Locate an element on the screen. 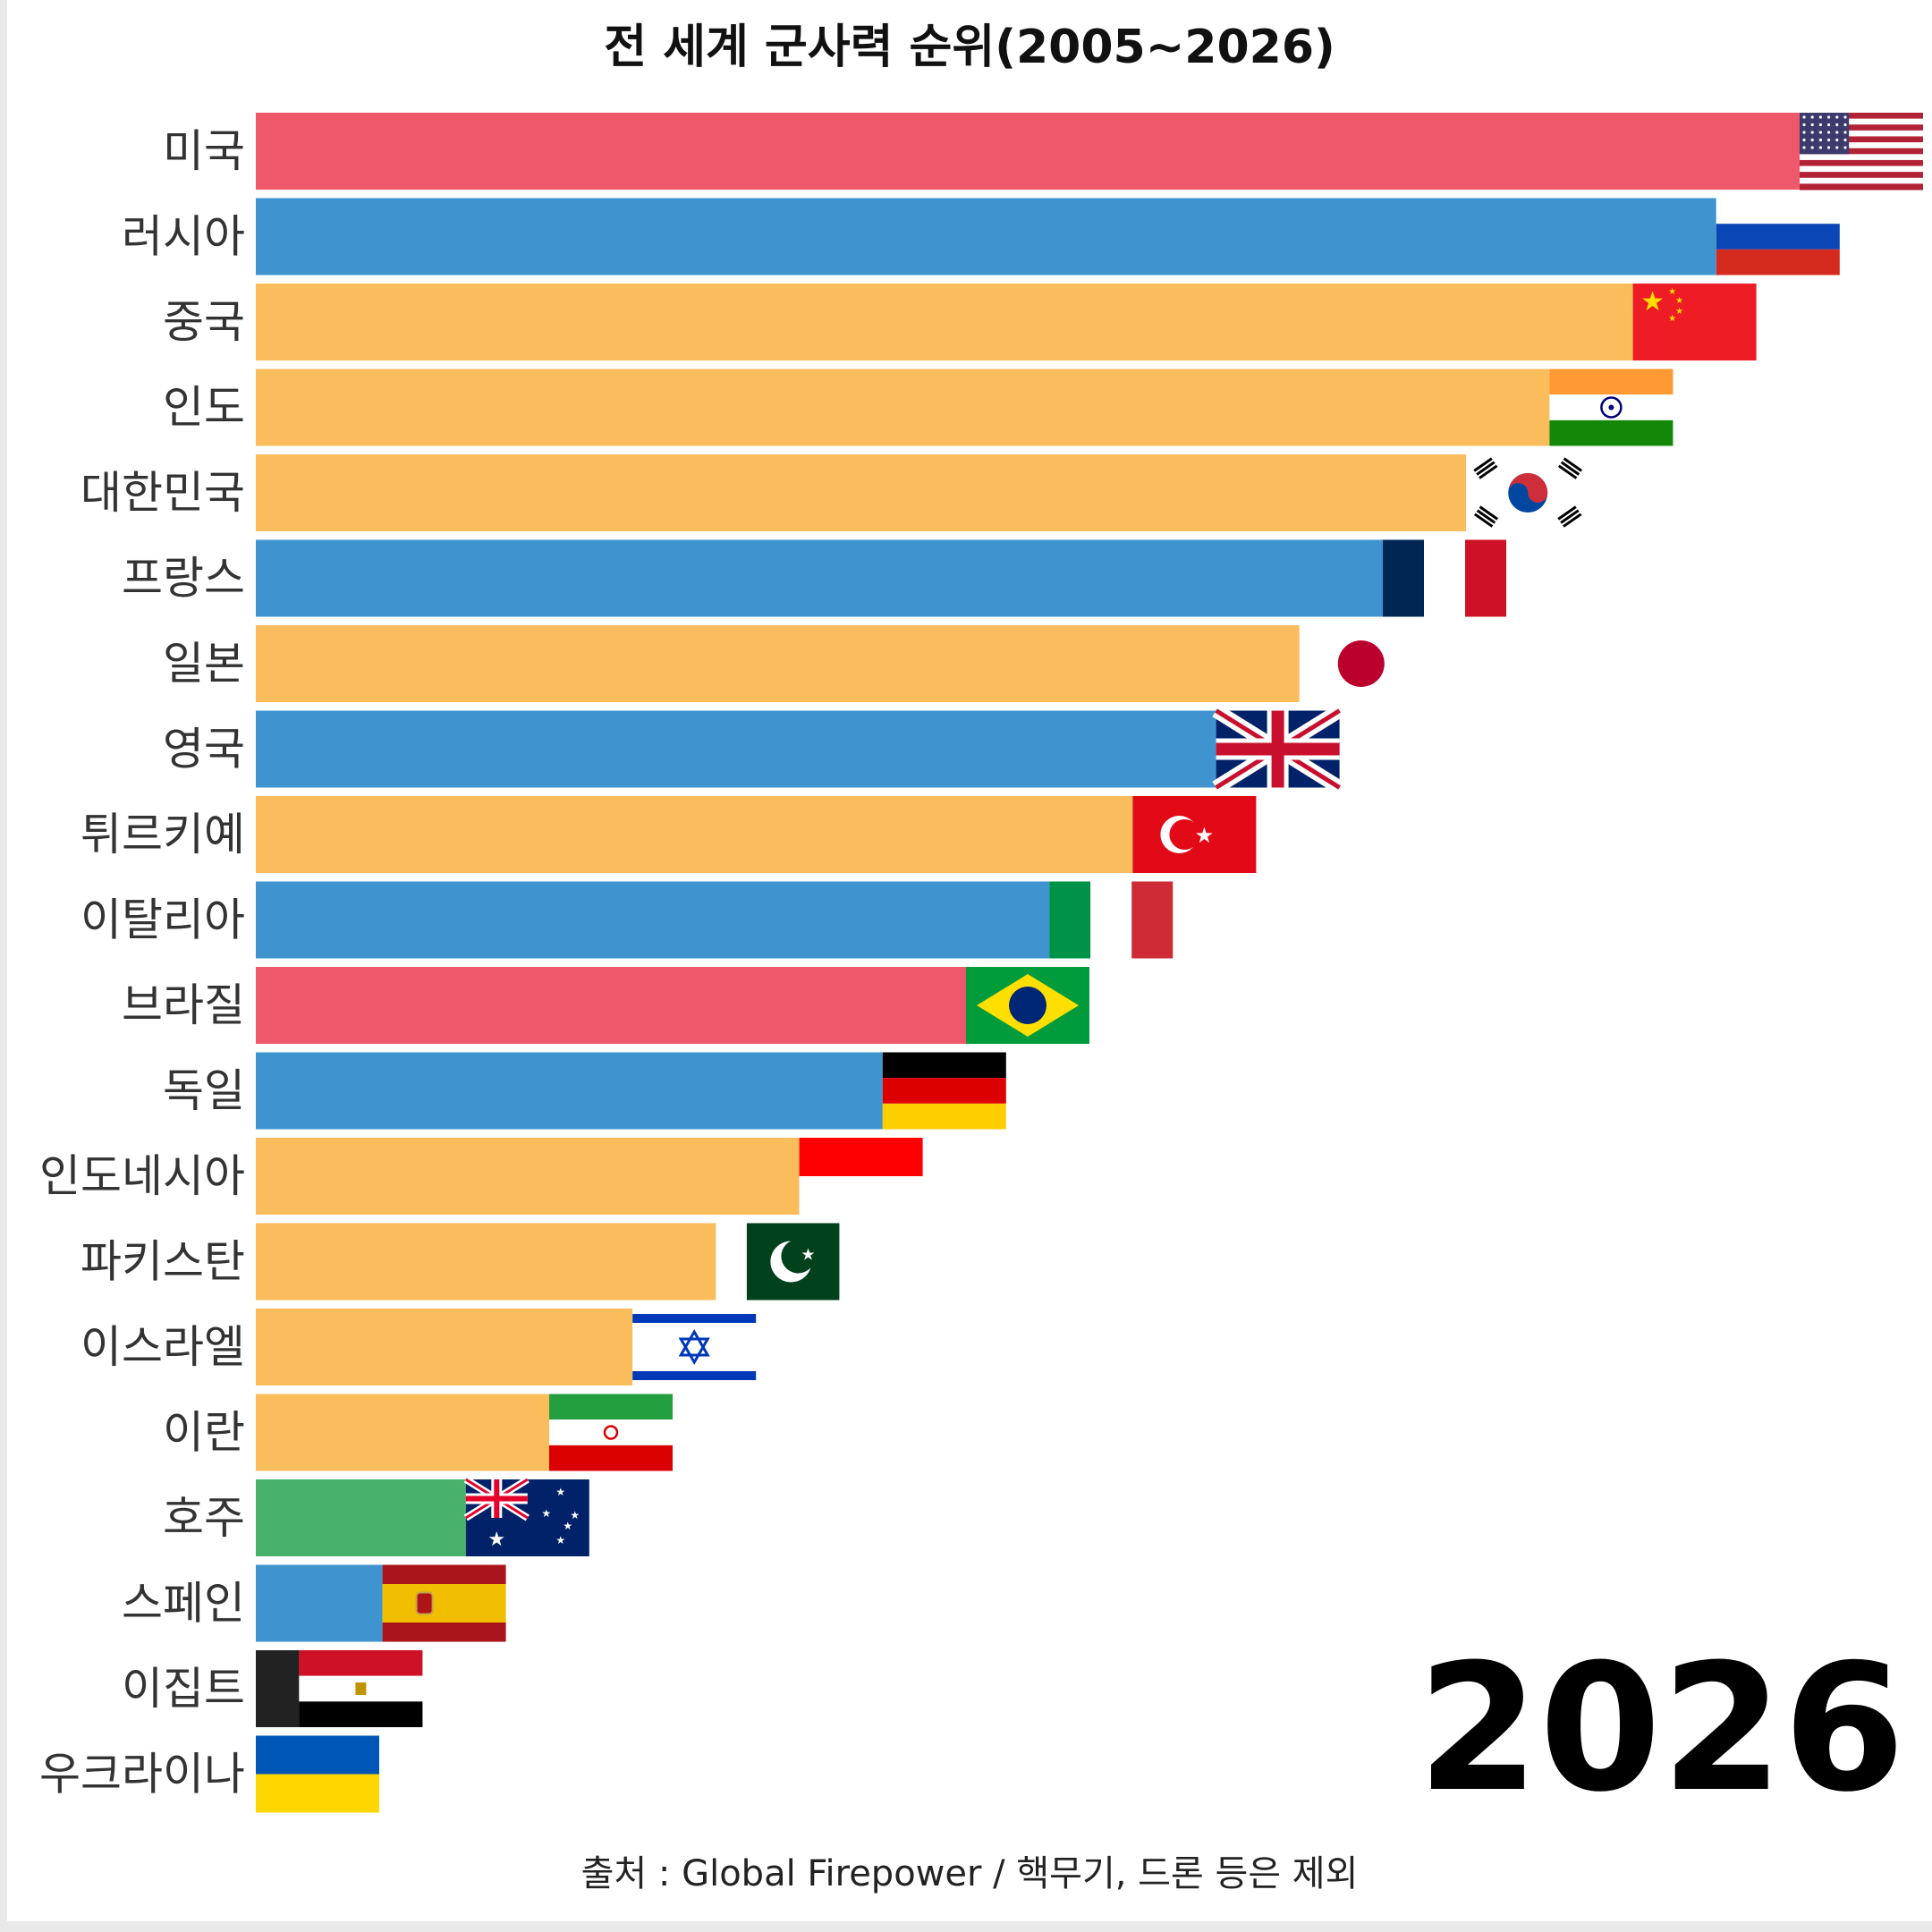 Image resolution: width=1932 pixels, height=1932 pixels. france-flag-icon is located at coordinates (1444, 578).